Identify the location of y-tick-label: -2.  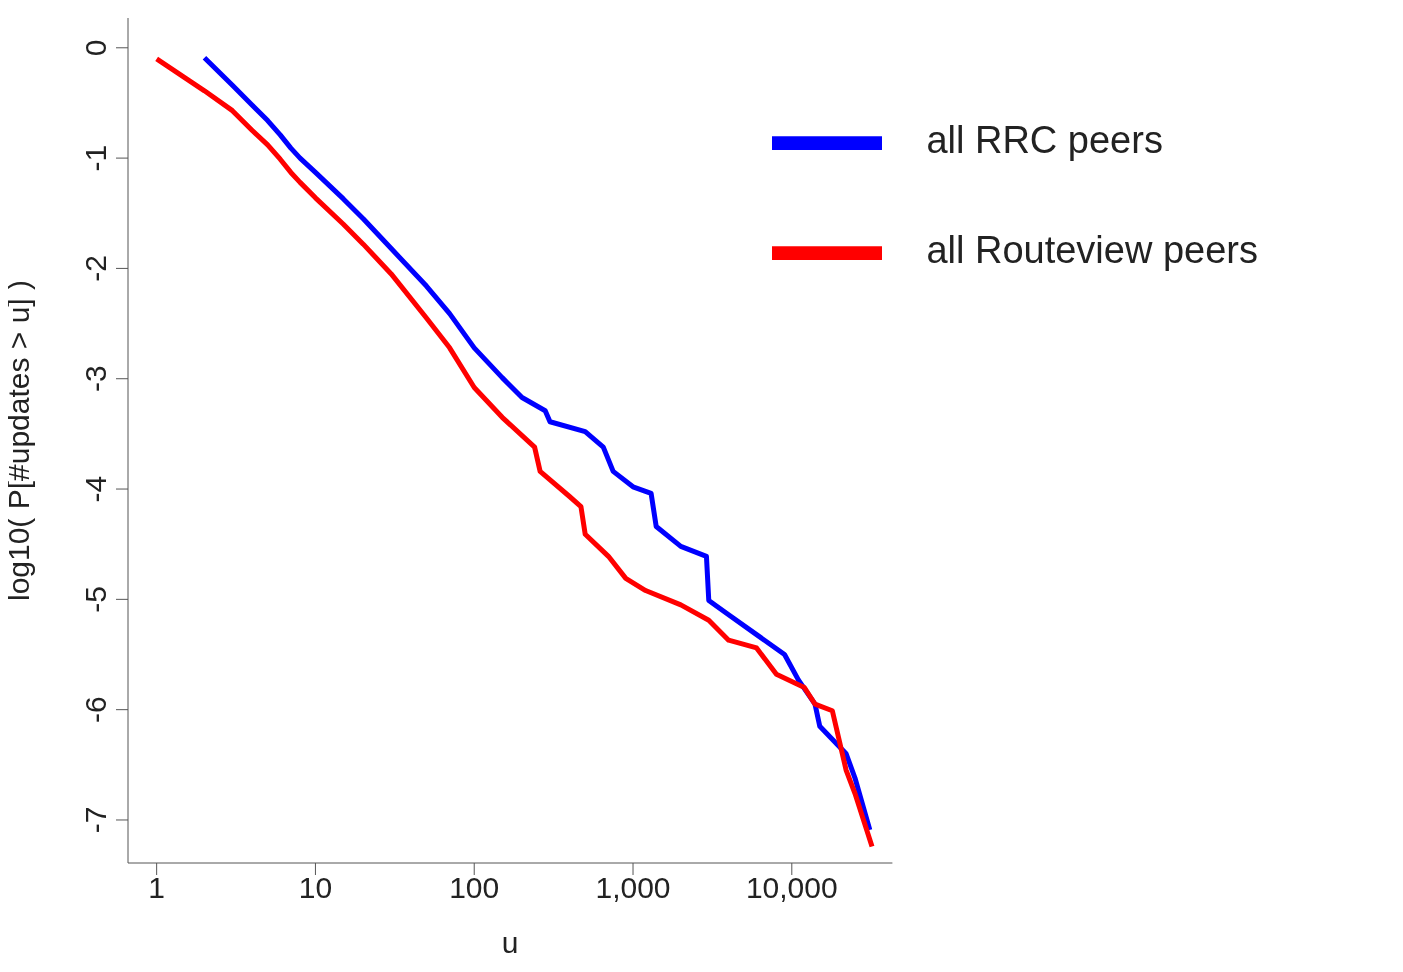
(95, 268).